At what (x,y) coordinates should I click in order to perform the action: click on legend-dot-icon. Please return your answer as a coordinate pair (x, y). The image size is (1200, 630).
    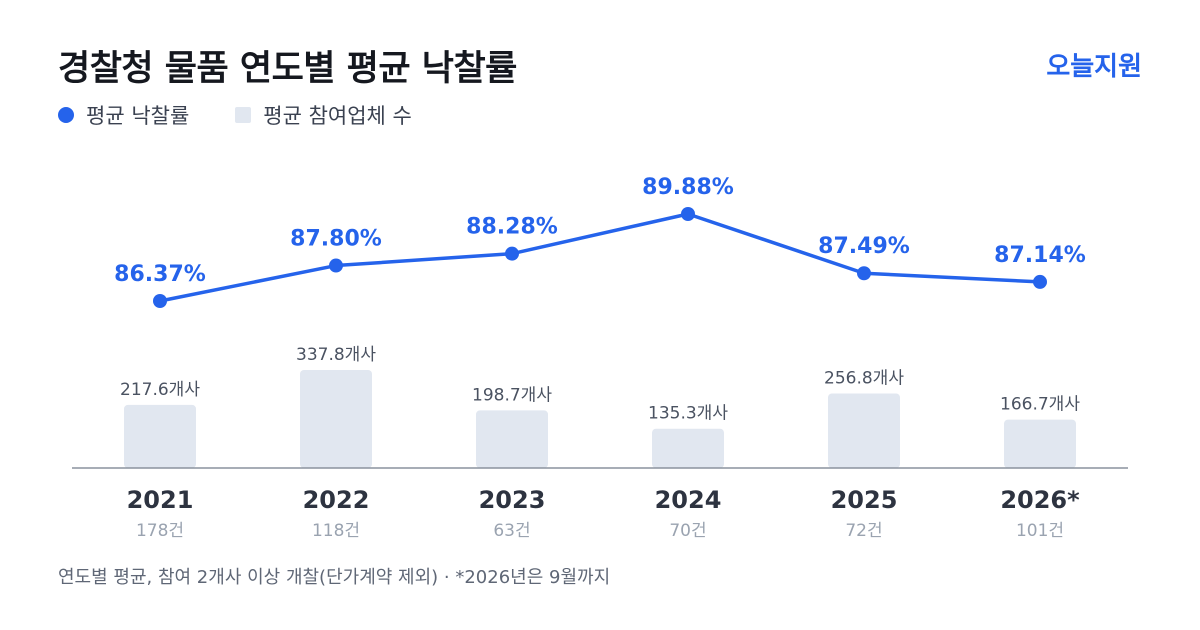
    Looking at the image, I should click on (66, 115).